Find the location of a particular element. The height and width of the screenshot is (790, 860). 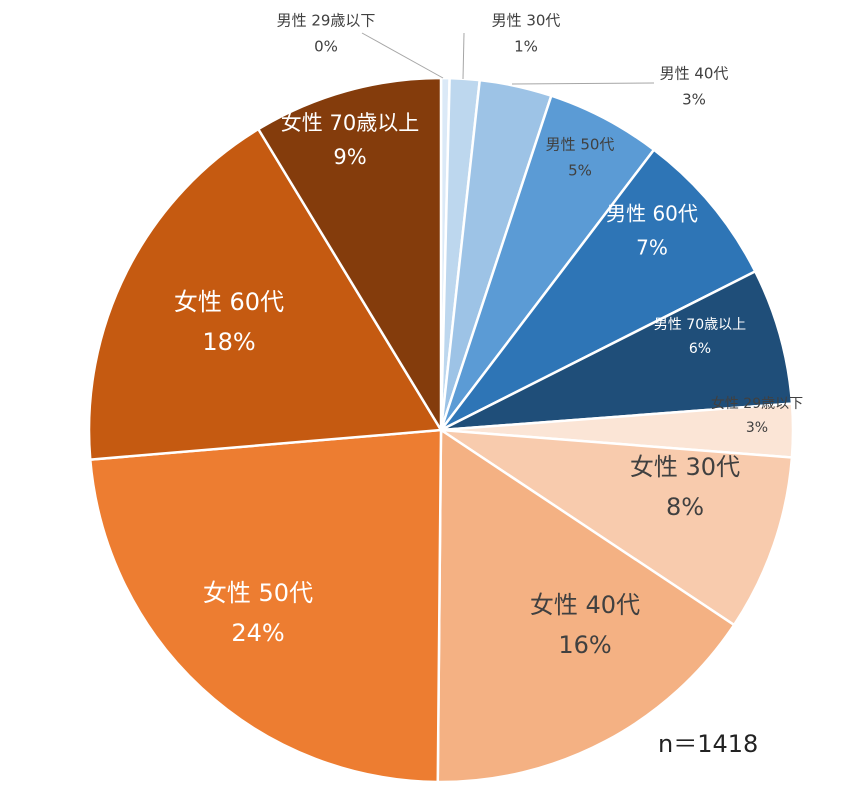

slice-category-label: 女性 70歳以上 is located at coordinates (350, 123).